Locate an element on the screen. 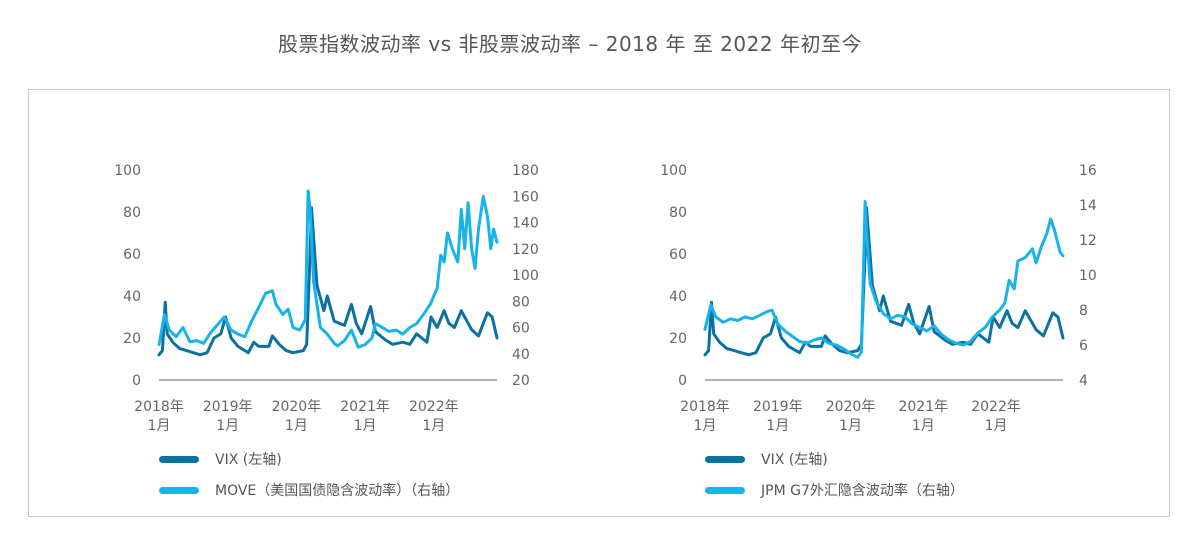 The width and height of the screenshot is (1200, 546). legend-left: VIX (左轴) MOVE（美国国债隐含波动率）（右轴） is located at coordinates (309, 479).